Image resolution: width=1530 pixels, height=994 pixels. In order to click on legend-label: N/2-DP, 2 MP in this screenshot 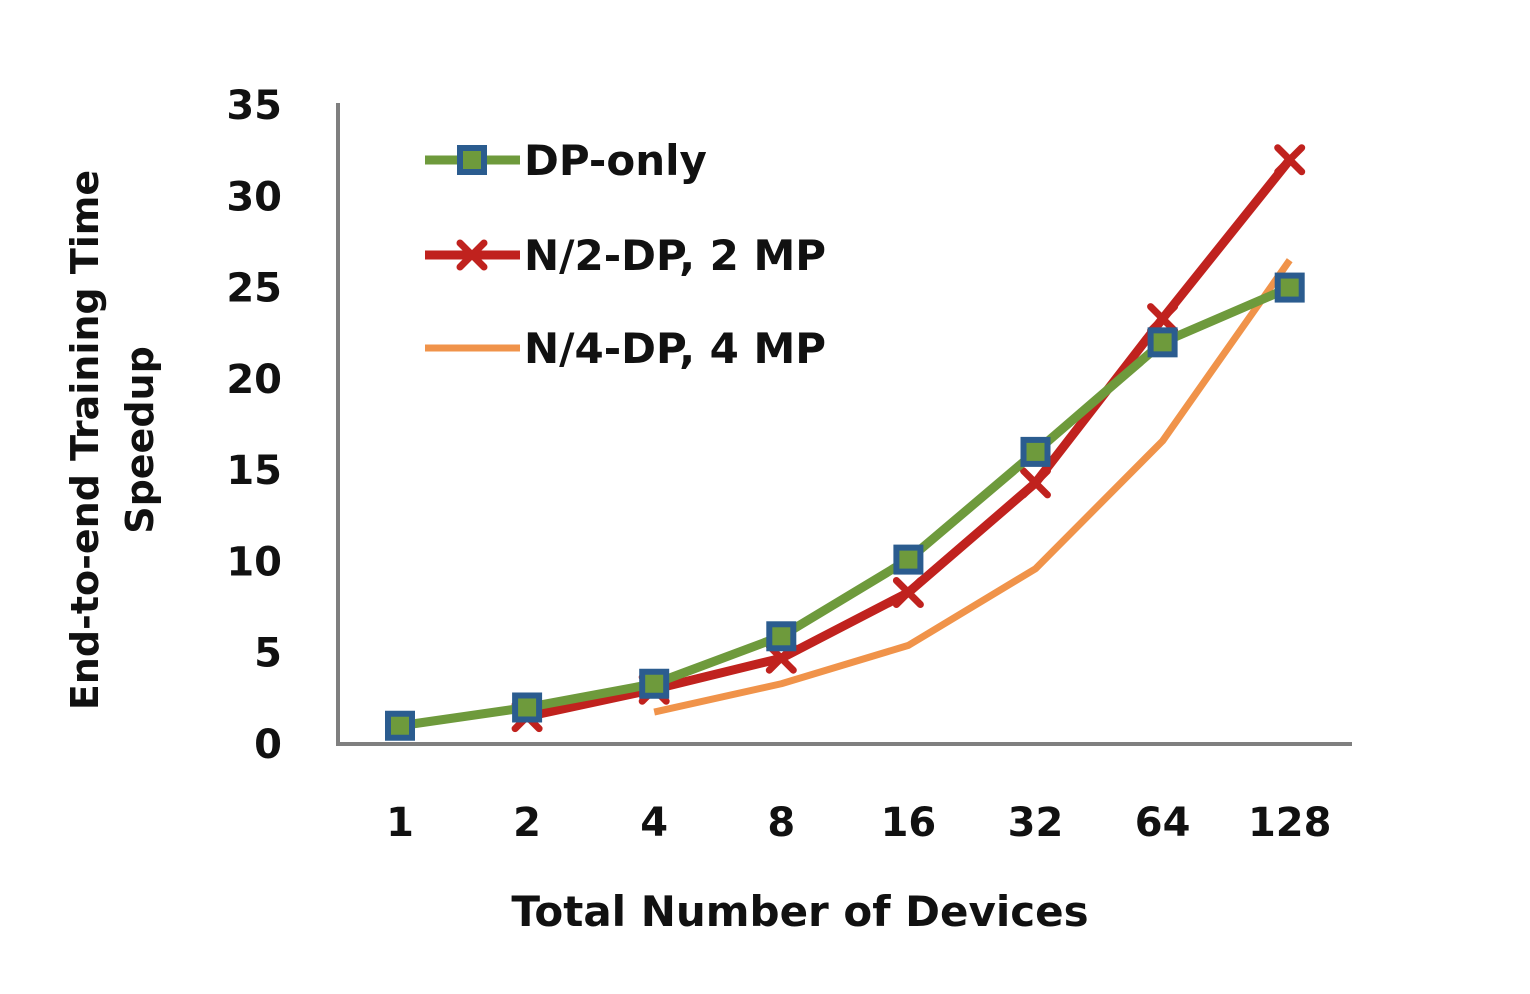, I will do `click(675, 255)`.